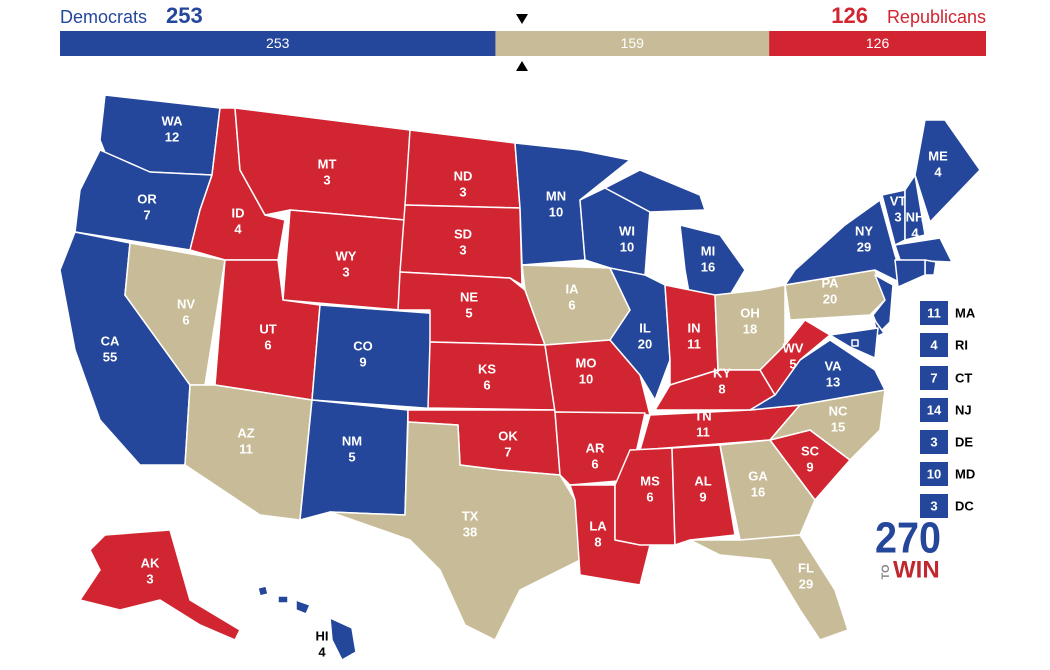 This screenshot has width=1050, height=670. I want to click on callout-votes: 3, so click(933, 505).